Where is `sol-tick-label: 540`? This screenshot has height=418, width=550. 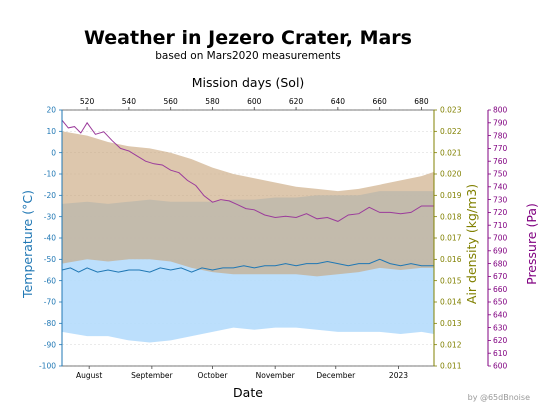 sol-tick-label: 540 is located at coordinates (129, 101).